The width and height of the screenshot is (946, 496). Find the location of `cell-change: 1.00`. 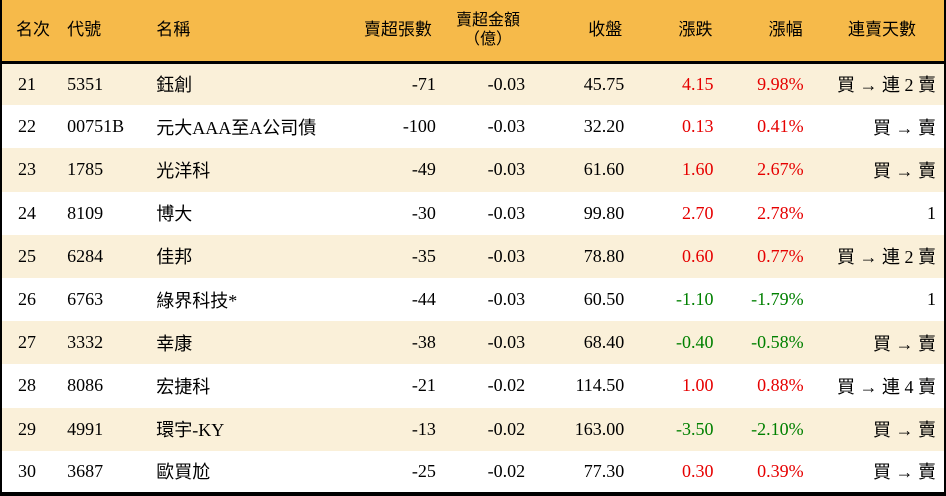

cell-change: 1.00 is located at coordinates (697, 385).